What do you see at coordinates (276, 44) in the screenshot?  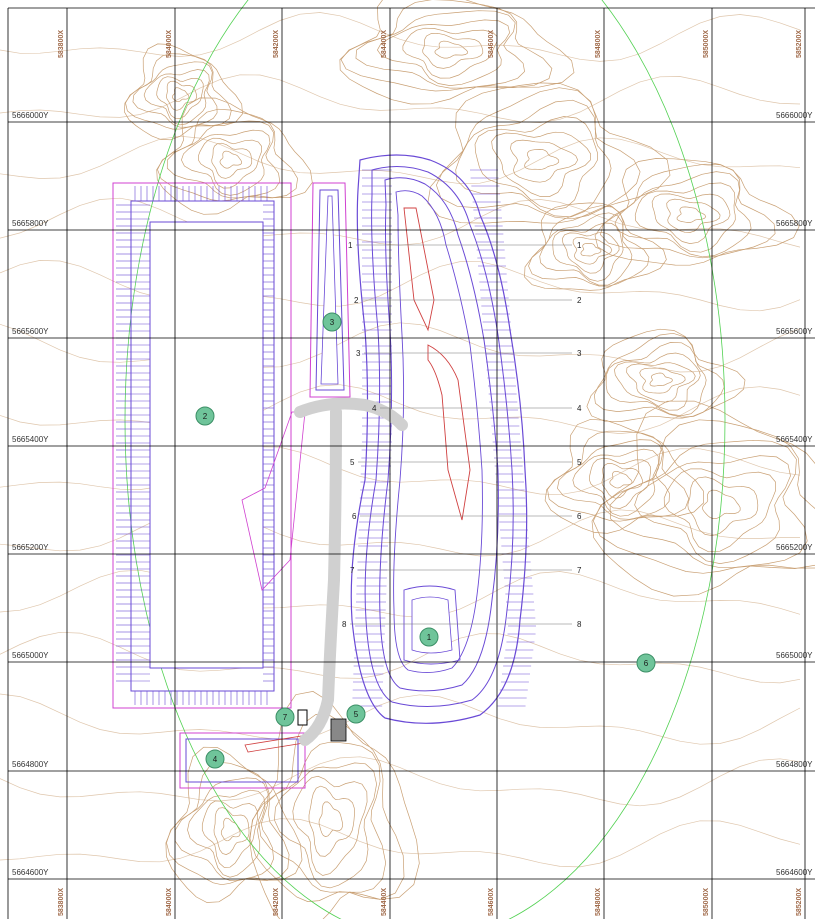 I see `easting-label-top: 584200X` at bounding box center [276, 44].